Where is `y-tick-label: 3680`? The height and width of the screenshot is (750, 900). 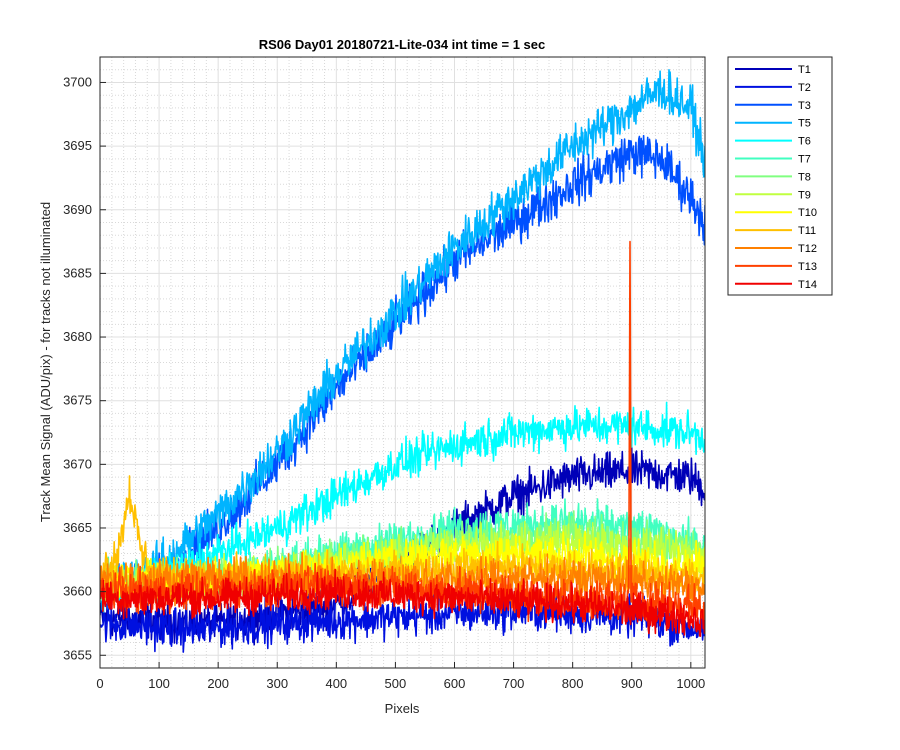
y-tick-label: 3680 is located at coordinates (77, 336).